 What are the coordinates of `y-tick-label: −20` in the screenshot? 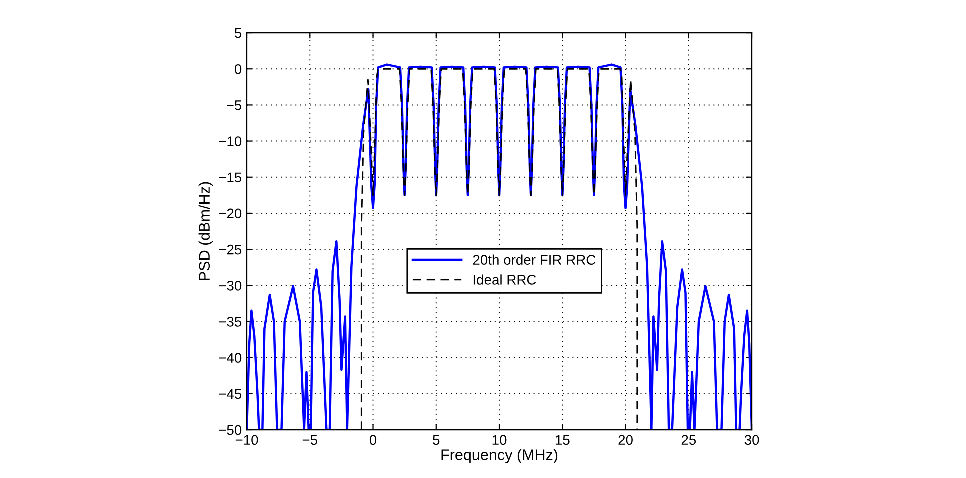 It's located at (230, 213).